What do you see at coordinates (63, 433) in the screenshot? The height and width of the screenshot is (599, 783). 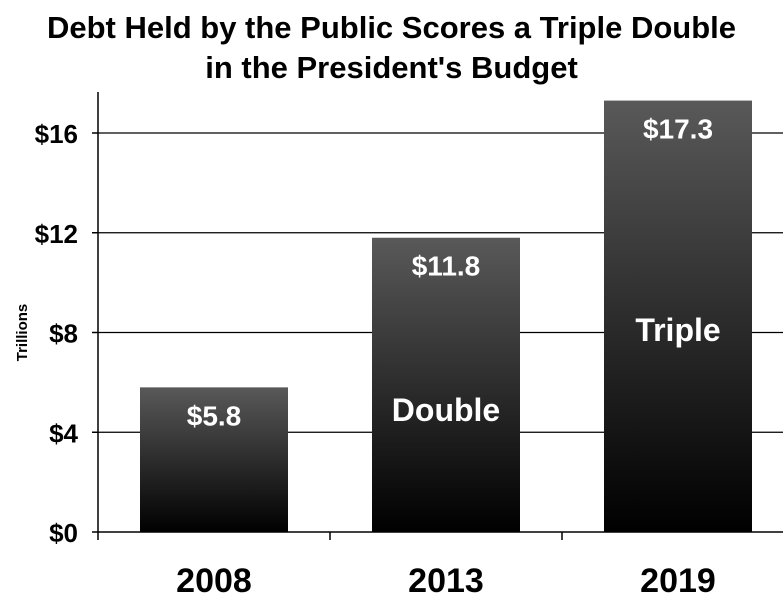 I see `y-tick-label: $4` at bounding box center [63, 433].